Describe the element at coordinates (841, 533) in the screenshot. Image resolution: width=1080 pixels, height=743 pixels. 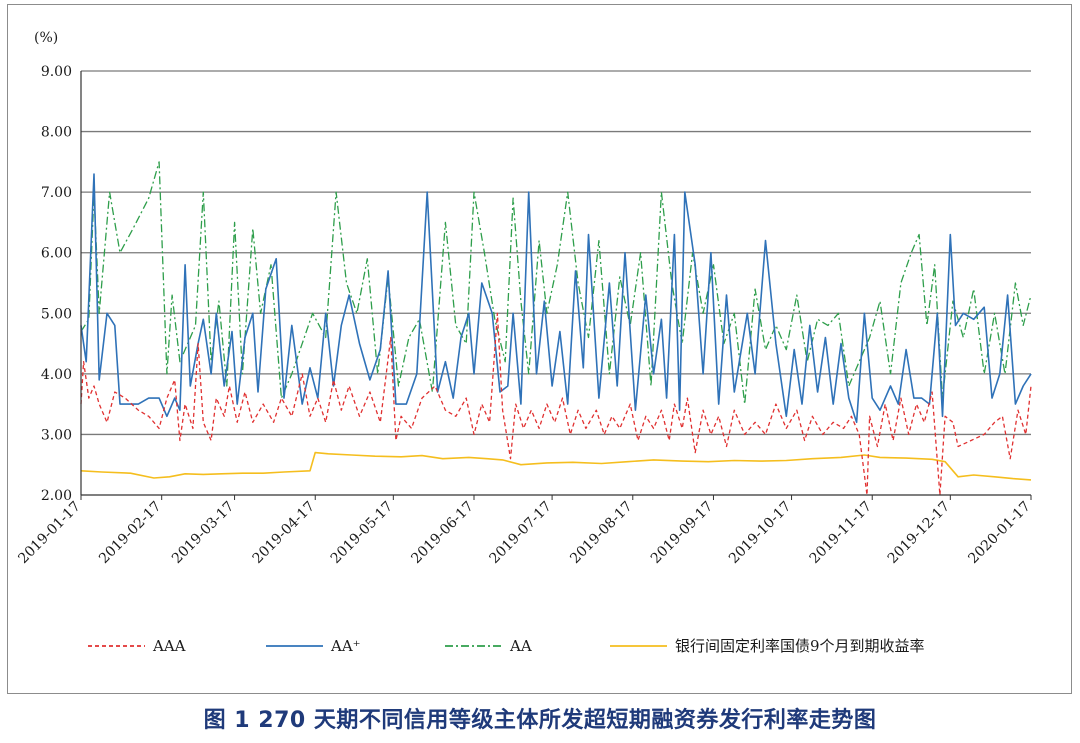
I see `x-tick-label: 2019-11-17` at that location.